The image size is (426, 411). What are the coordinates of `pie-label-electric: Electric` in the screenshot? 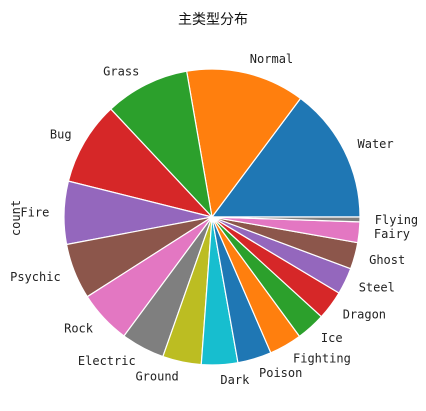 It's located at (107, 361).